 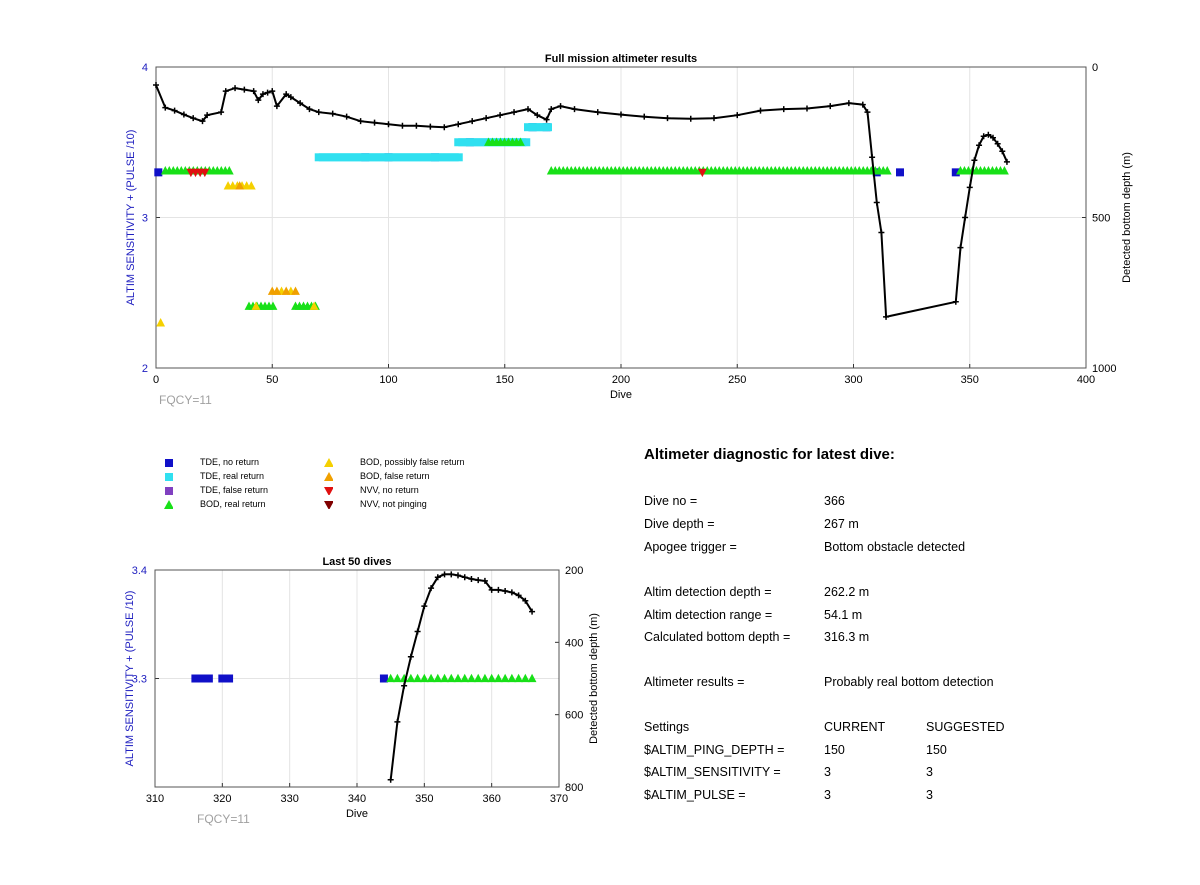 What do you see at coordinates (267, 238) in the screenshot?
I see `series-bod-false-return` at bounding box center [267, 238].